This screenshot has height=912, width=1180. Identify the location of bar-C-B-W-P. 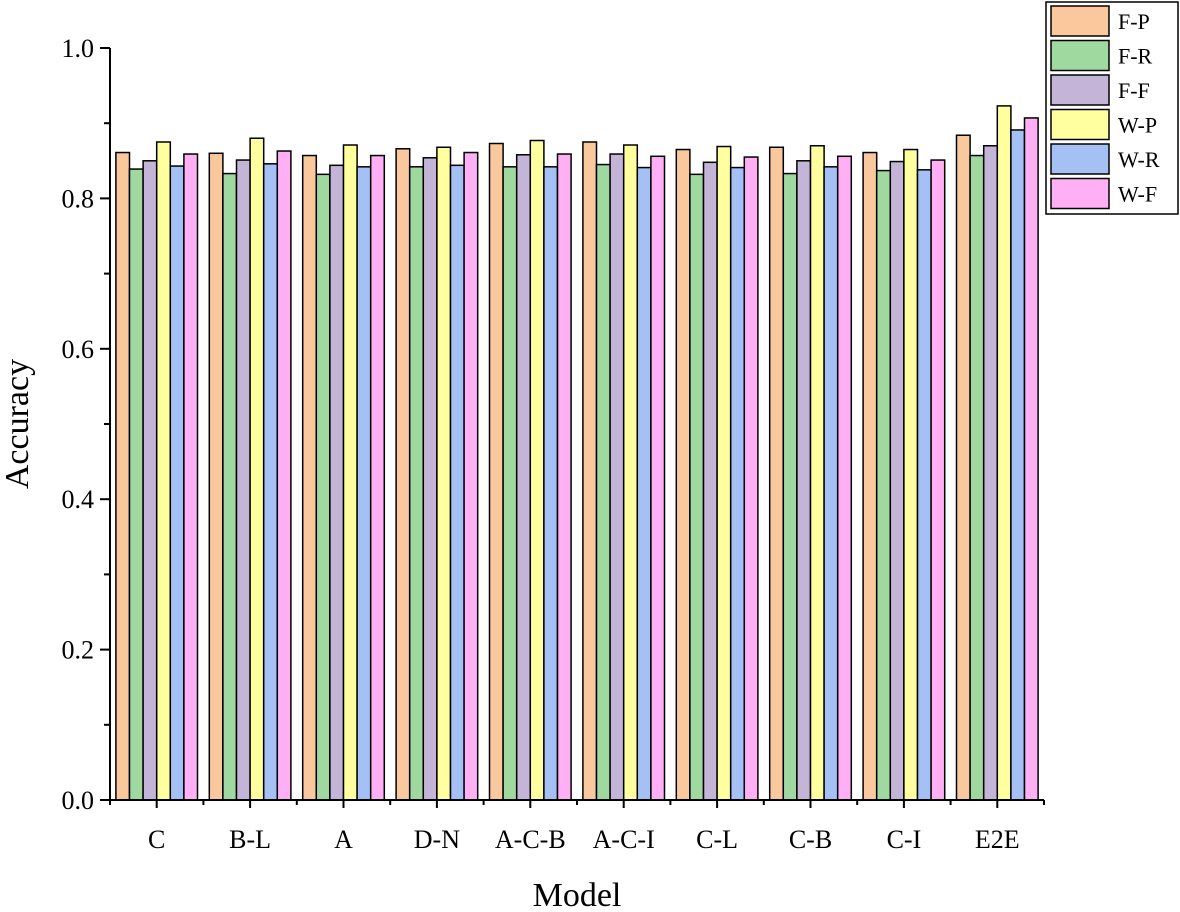
(817, 473).